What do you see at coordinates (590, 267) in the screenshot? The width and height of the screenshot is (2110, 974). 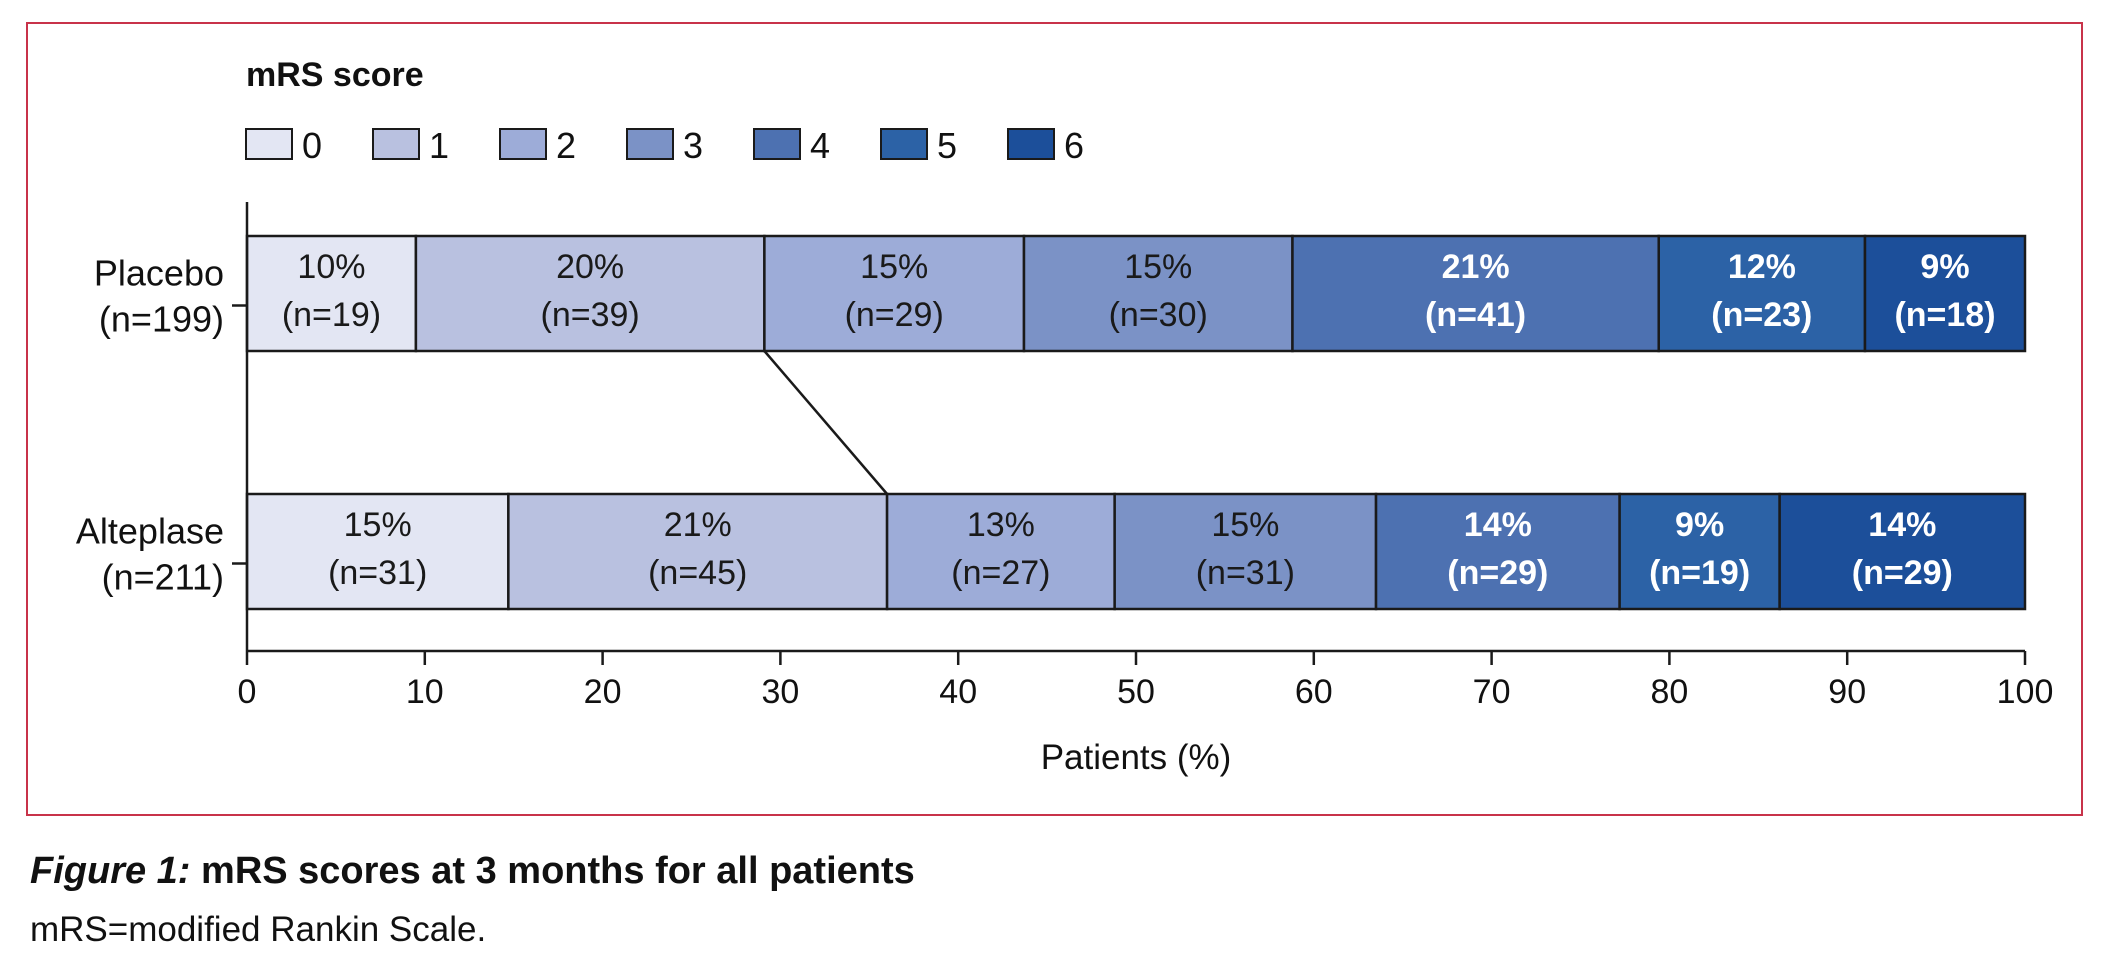 I see `segment-pct-label: 20%` at bounding box center [590, 267].